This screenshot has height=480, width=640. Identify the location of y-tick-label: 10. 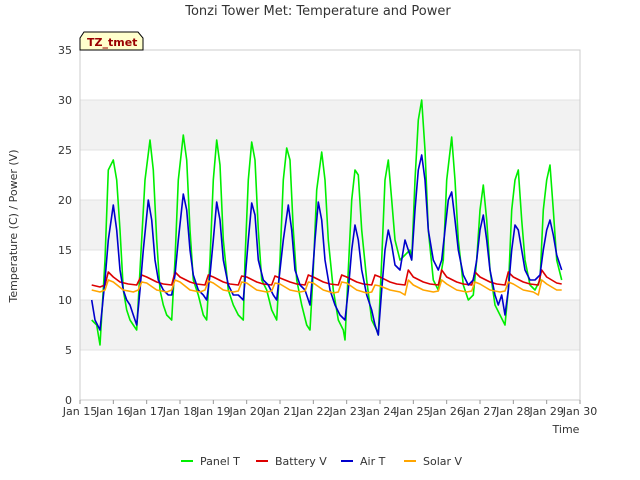
(65, 300).